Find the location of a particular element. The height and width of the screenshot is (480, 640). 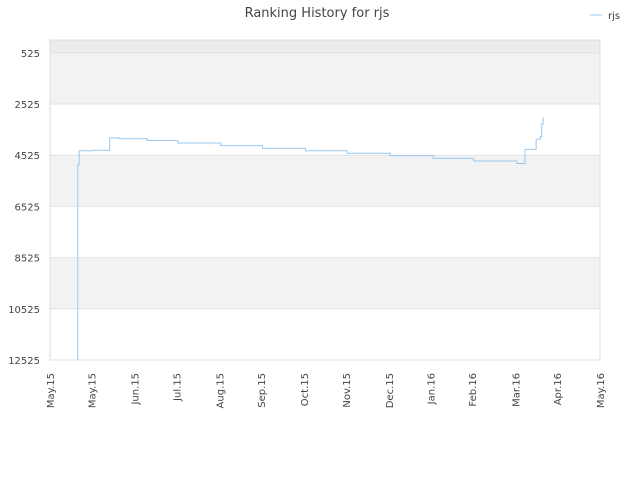

x-tick-label: Jan.16 is located at coordinates (432, 389).